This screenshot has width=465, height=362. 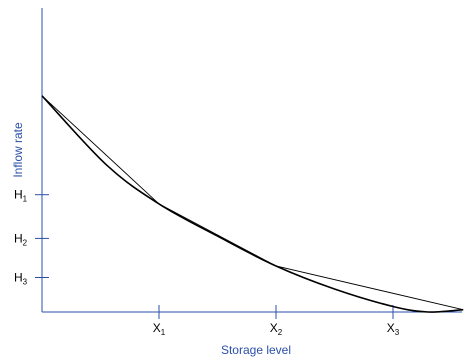 What do you see at coordinates (31, 237) in the screenshot?
I see `y-ticks: H1 H2 H3` at bounding box center [31, 237].